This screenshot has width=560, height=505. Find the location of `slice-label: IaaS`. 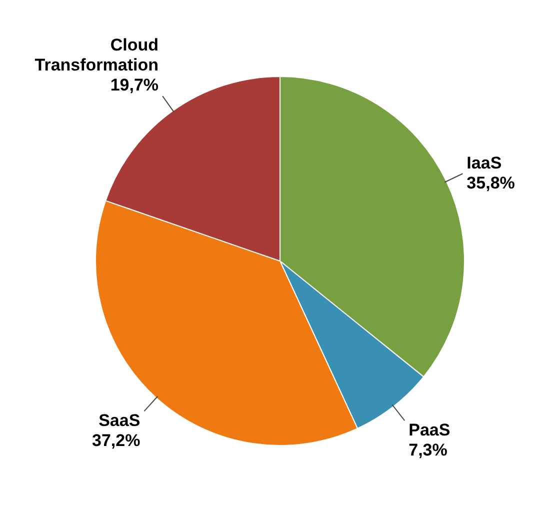

slice-label: IaaS is located at coordinates (484, 162).